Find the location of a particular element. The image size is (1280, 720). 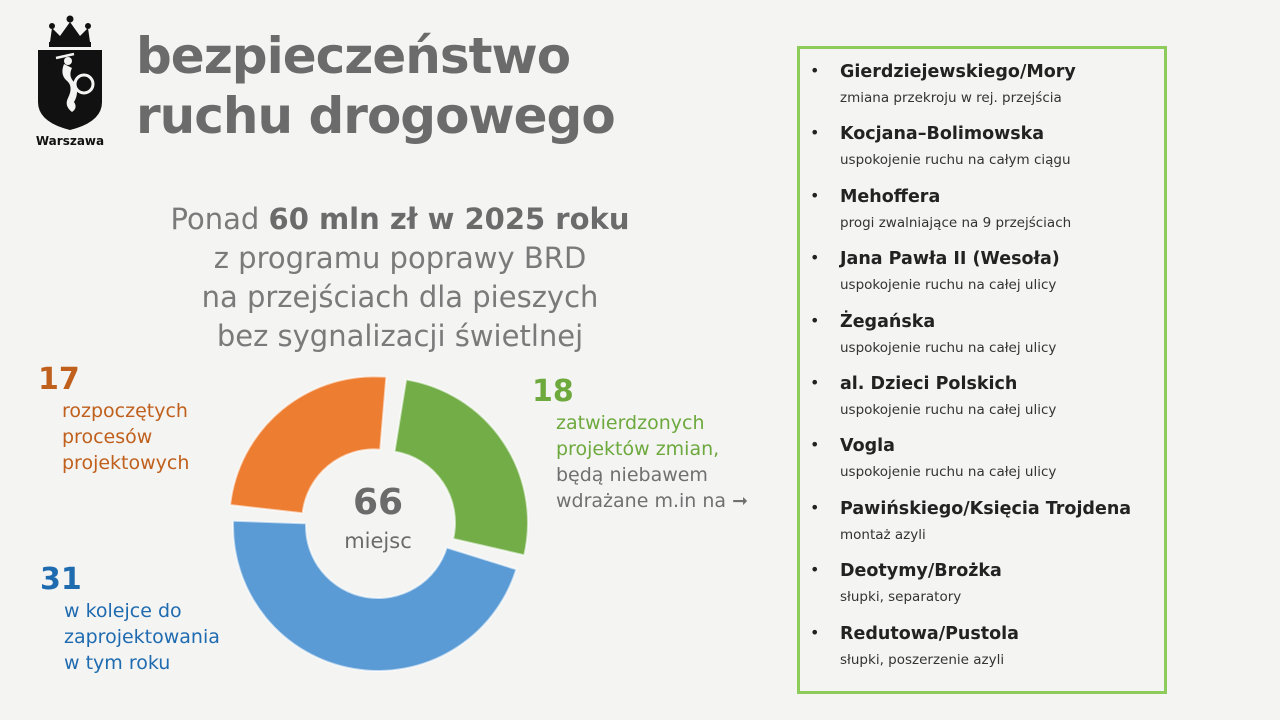

list-item-name: Redutowa/Pustola is located at coordinates (929, 633).